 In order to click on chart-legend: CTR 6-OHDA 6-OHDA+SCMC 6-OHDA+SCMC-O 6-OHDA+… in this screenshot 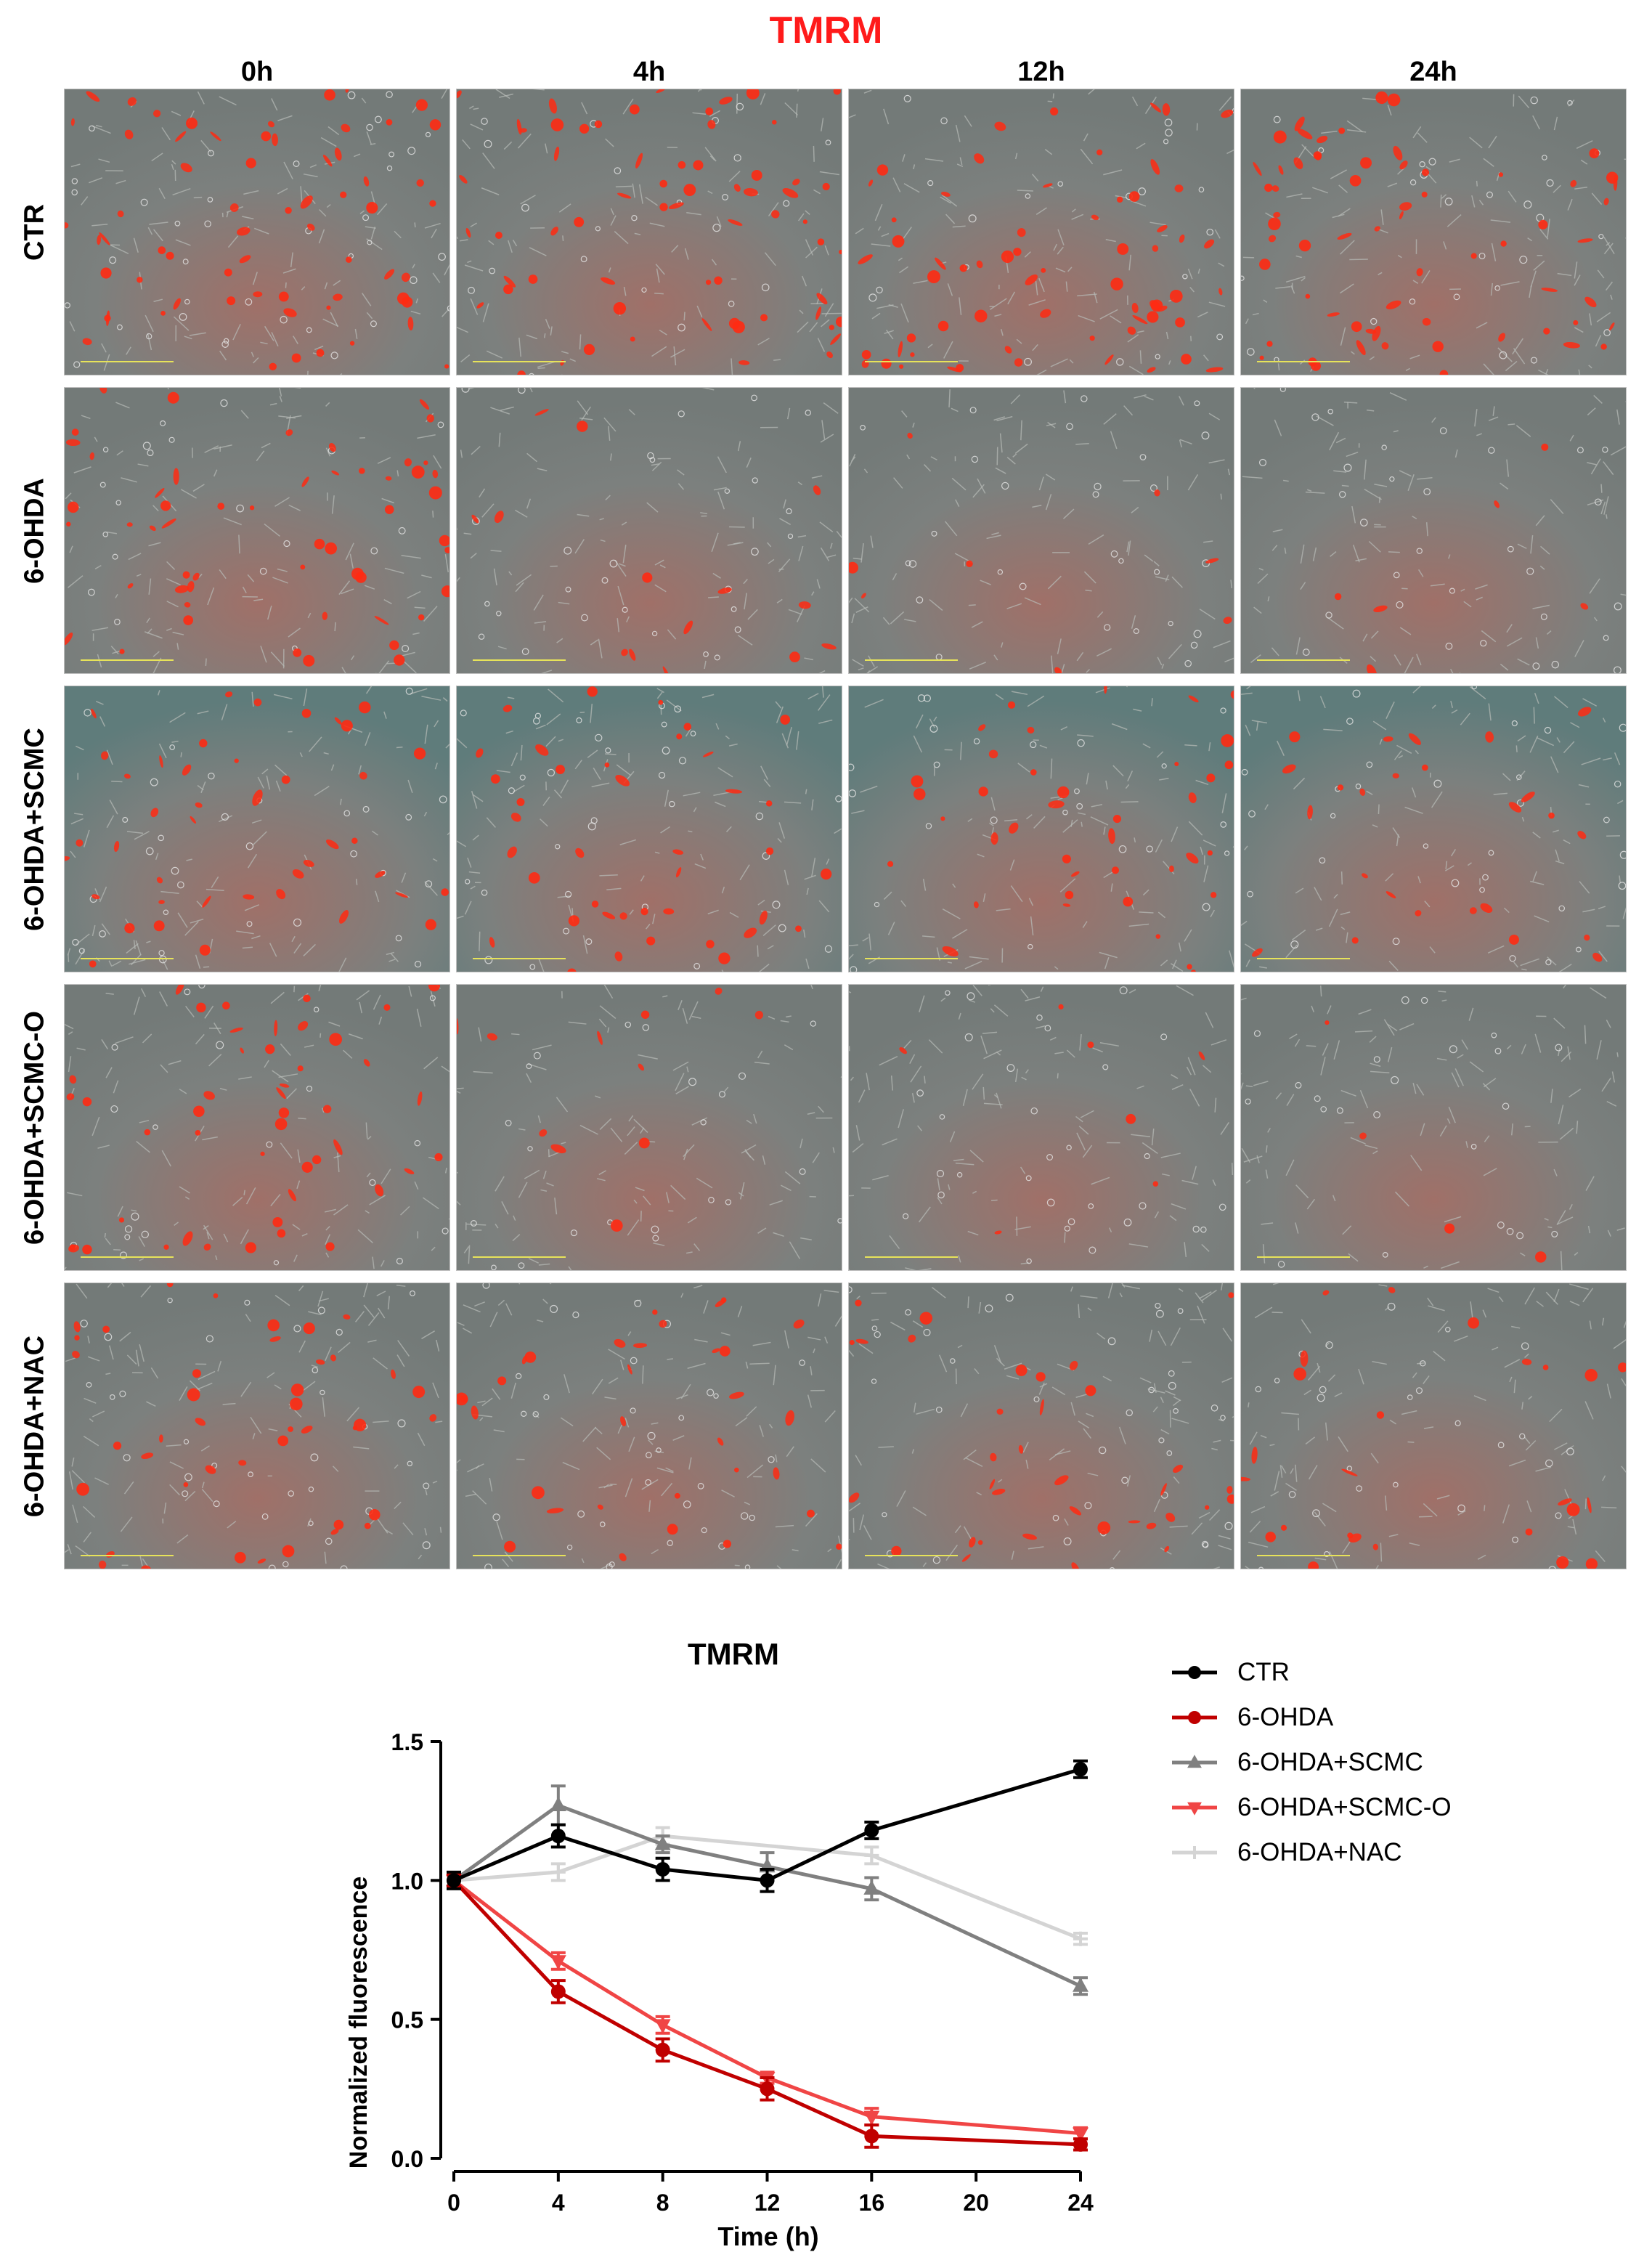, I will do `click(1311, 1762)`.